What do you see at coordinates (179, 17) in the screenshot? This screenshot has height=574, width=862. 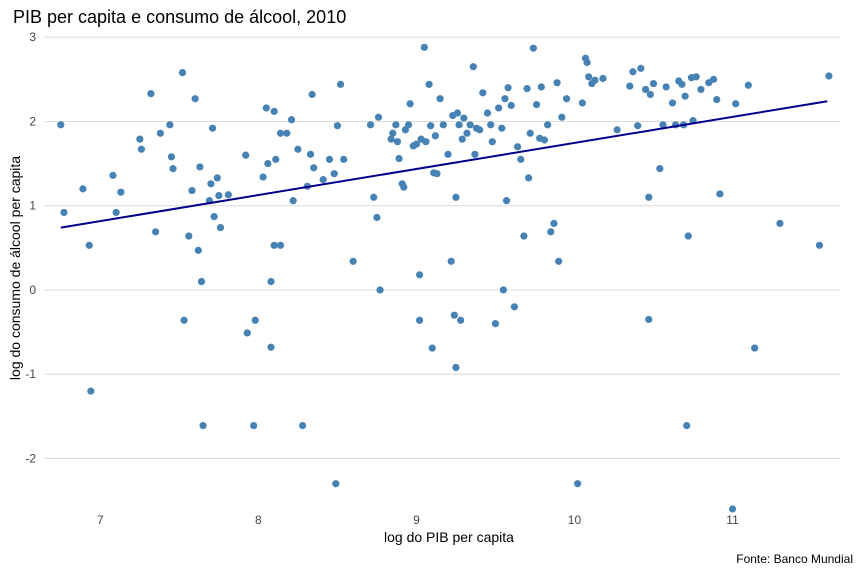 I see `chart-title: PIB per capita e consumo de álcool, 2010` at bounding box center [179, 17].